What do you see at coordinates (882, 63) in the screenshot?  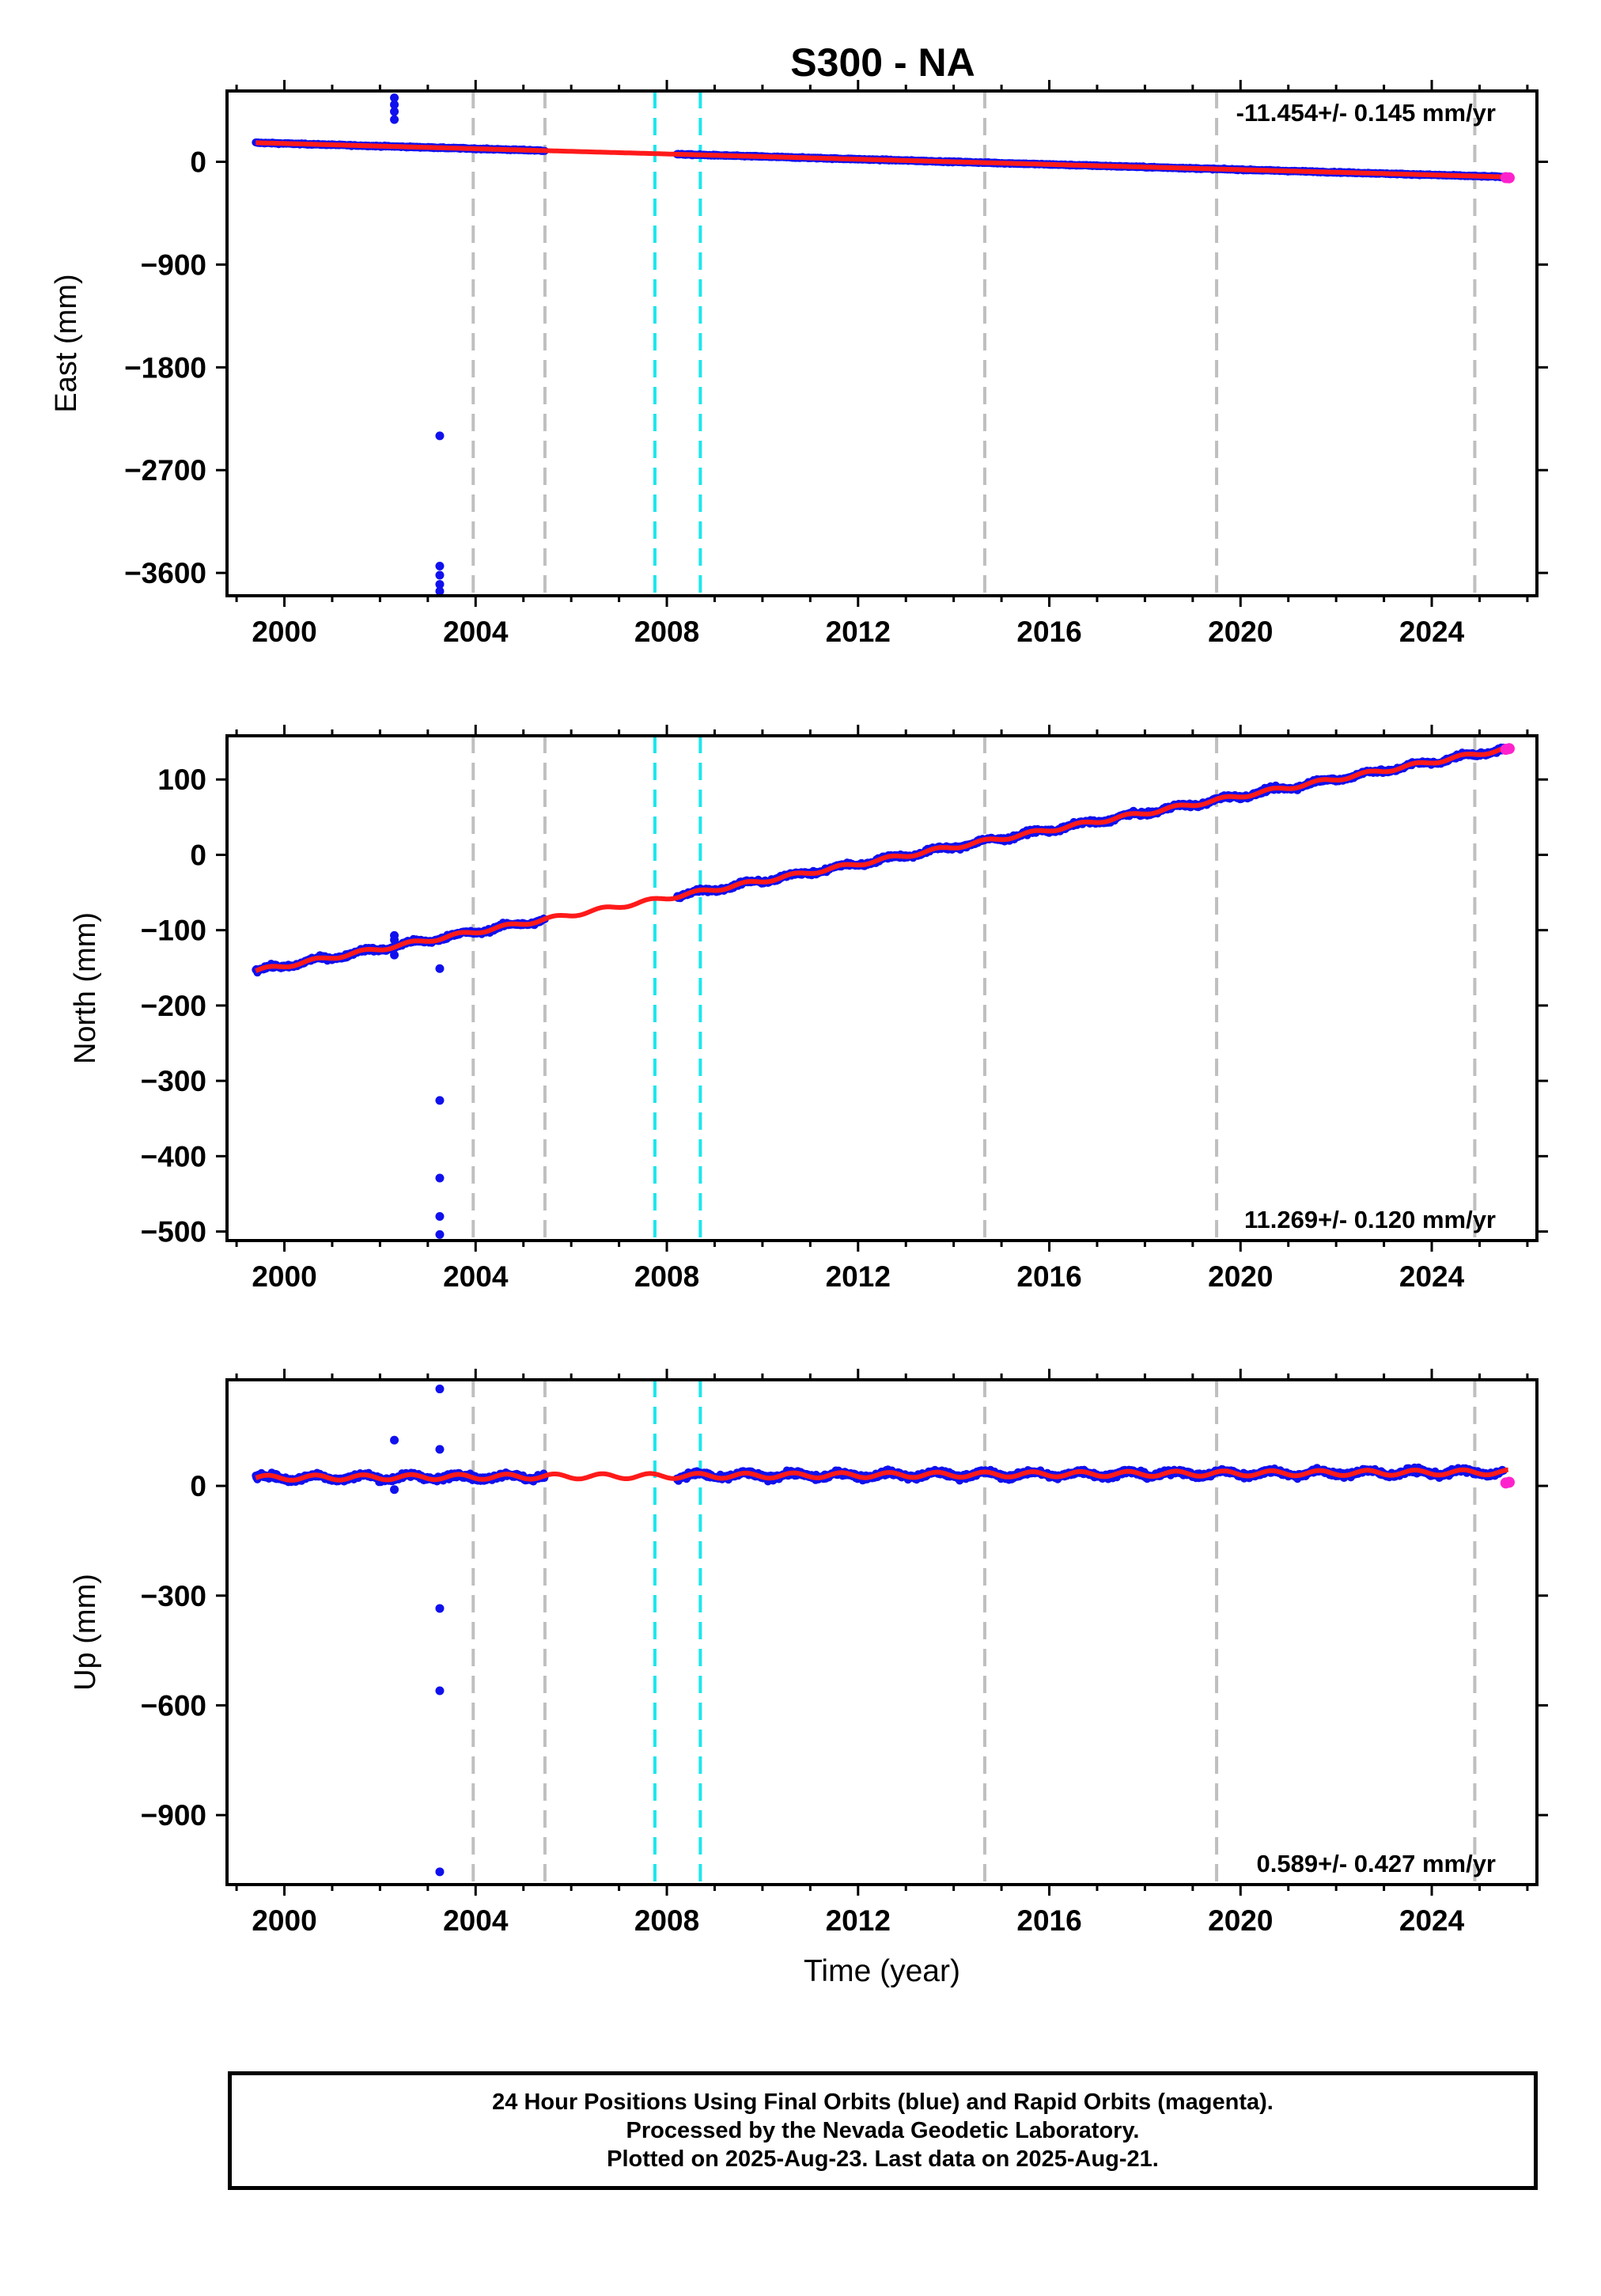 I see `figure-title: S300 - NA` at bounding box center [882, 63].